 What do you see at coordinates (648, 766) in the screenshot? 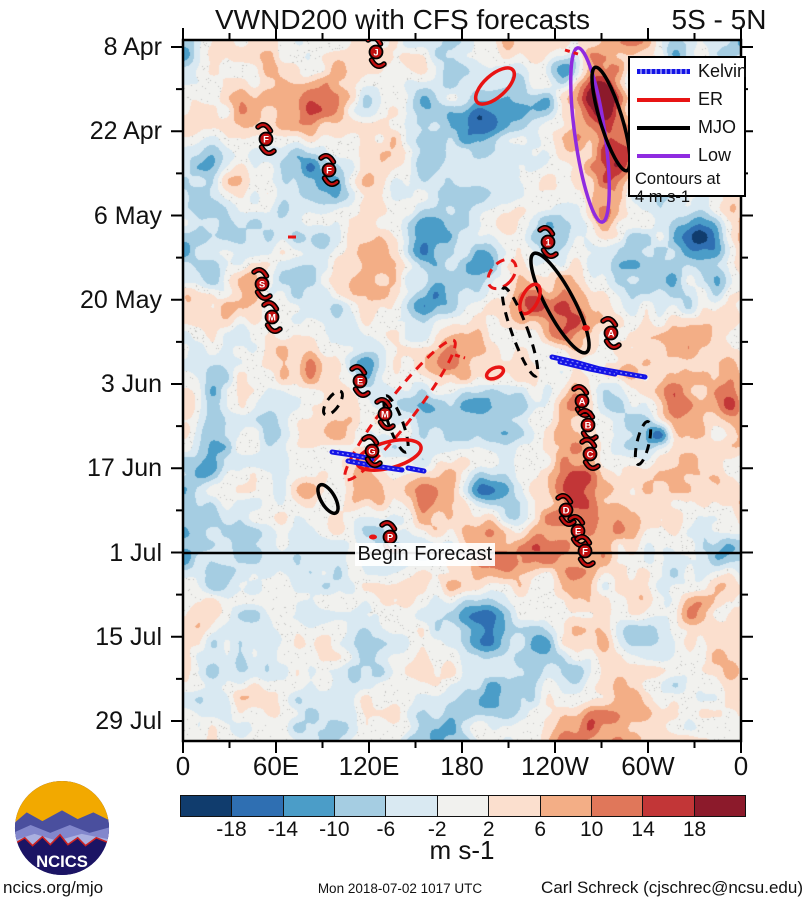
I see `x-axis-label: 60W` at bounding box center [648, 766].